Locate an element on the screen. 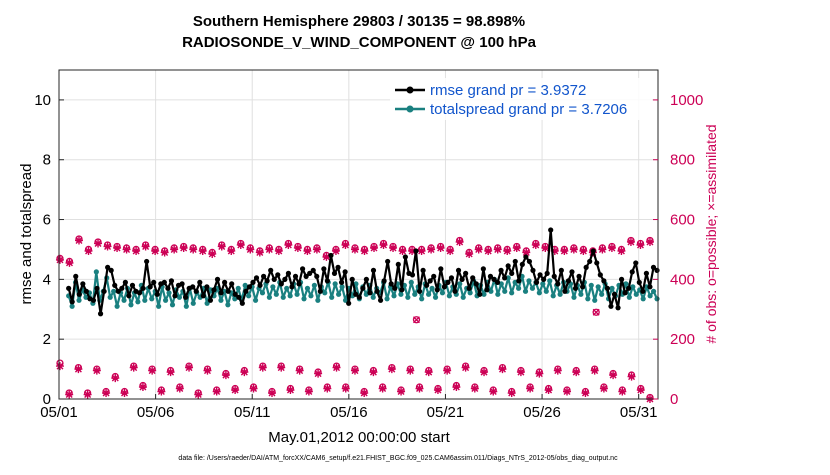 This screenshot has height=475, width=830. chart-title-line2: RADIOSONDE_V_WIND_COMPONENT @ 100 hPa is located at coordinates (359, 42).